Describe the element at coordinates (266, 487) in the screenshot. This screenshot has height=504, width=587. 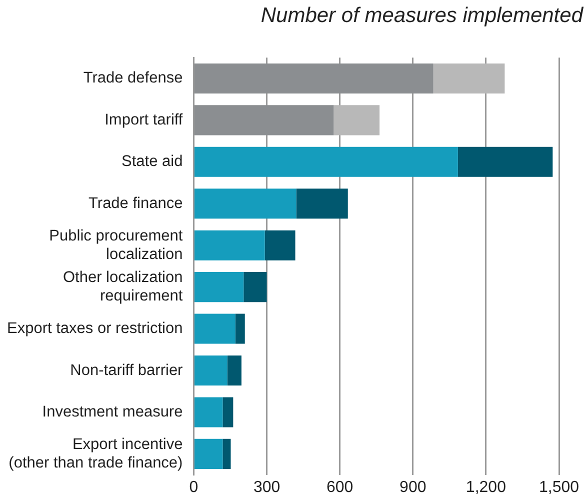
I see `x-tick-label: 300` at that location.